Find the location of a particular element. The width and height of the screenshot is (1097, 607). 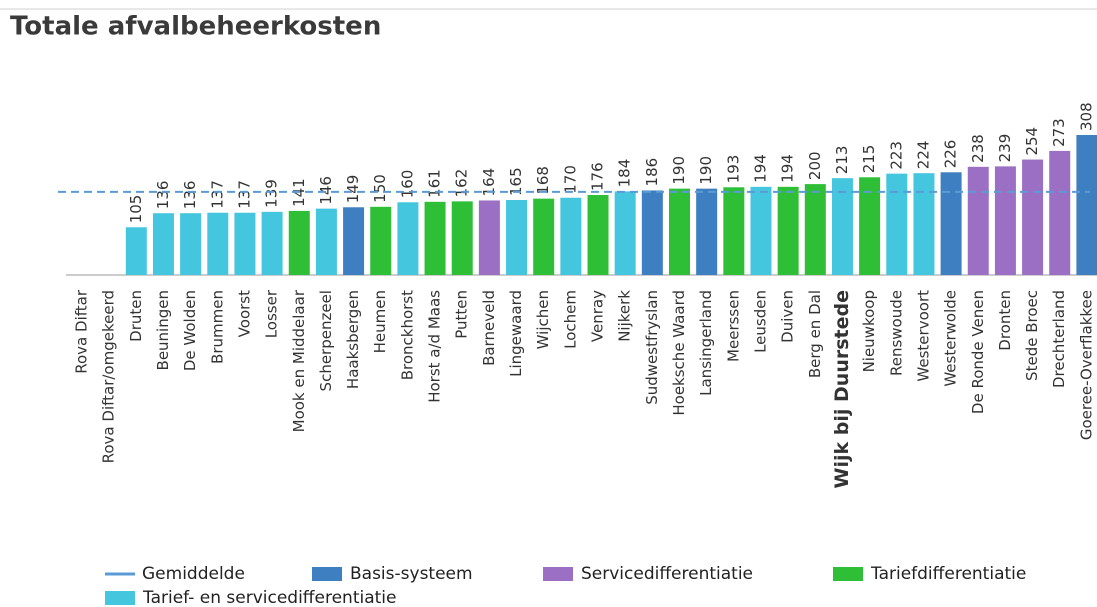

value-label: 164 is located at coordinates (489, 182).